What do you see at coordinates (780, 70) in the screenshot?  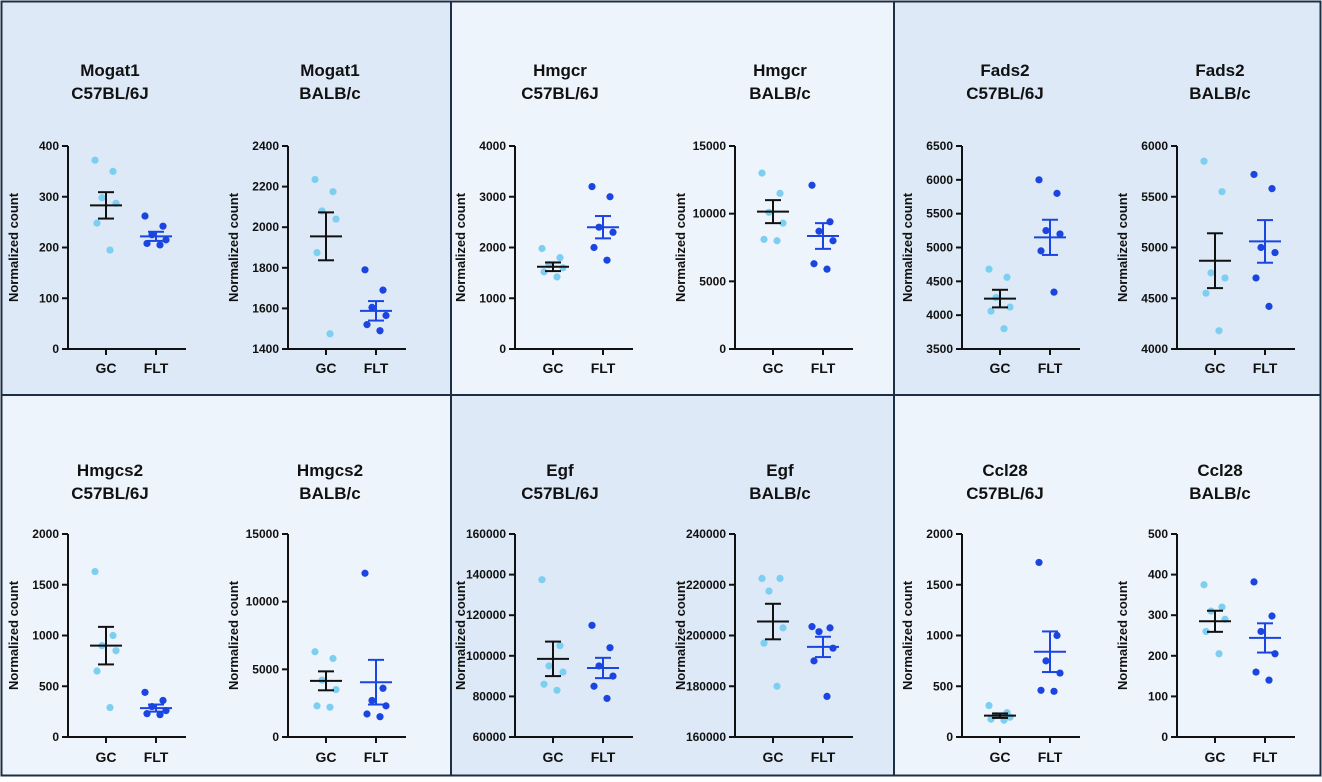 I see `chart-title: Hmgcr` at bounding box center [780, 70].